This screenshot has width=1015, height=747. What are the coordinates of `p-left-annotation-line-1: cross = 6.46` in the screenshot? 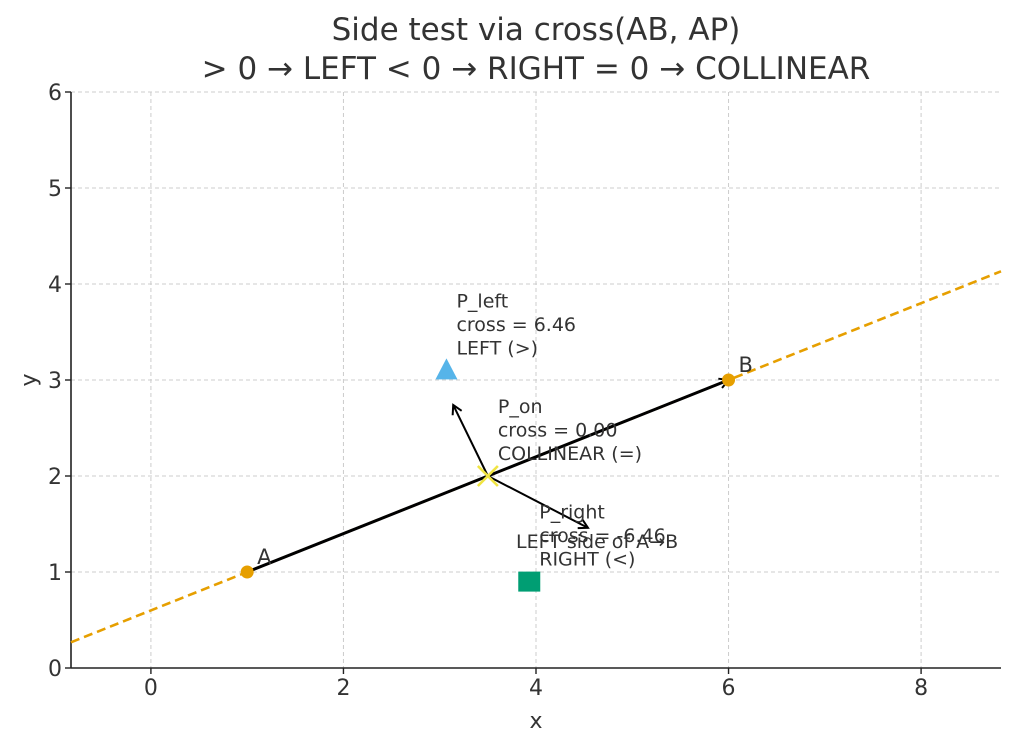 It's located at (516, 325).